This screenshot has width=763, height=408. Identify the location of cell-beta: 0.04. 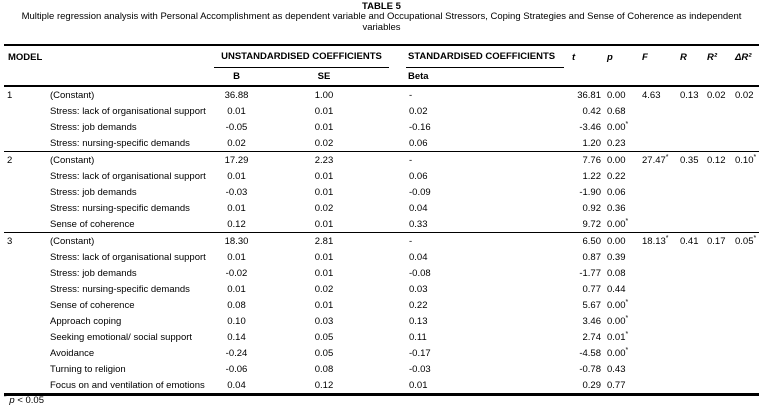
(418, 208).